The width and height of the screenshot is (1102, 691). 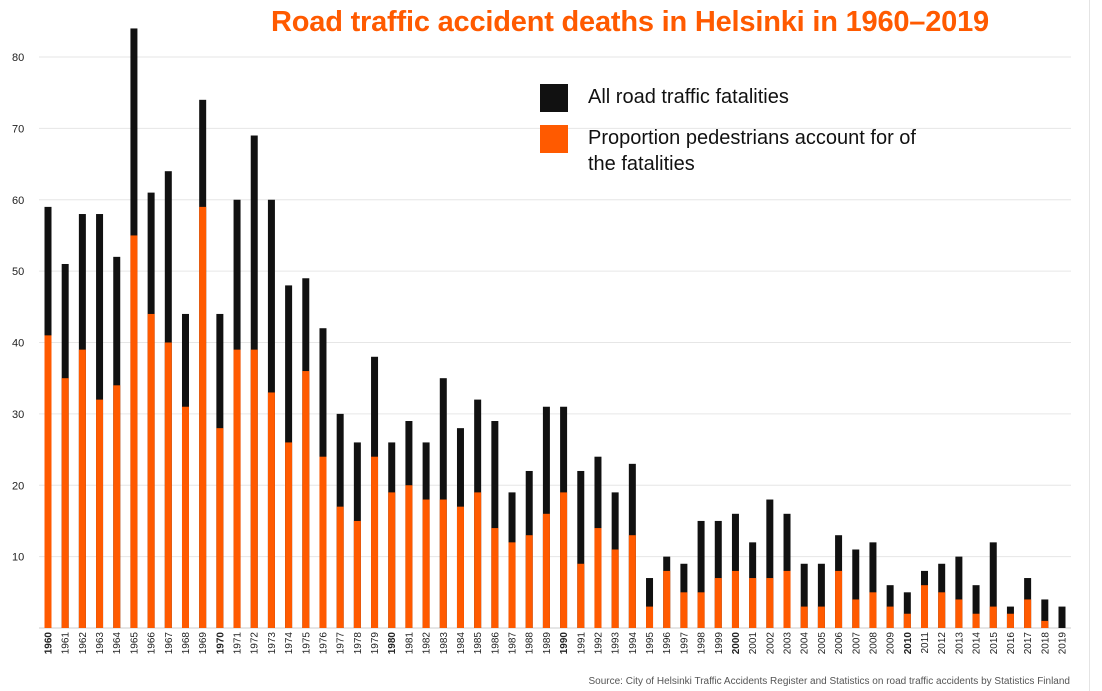 I want to click on bar-pedestrians-1999, so click(x=718, y=603).